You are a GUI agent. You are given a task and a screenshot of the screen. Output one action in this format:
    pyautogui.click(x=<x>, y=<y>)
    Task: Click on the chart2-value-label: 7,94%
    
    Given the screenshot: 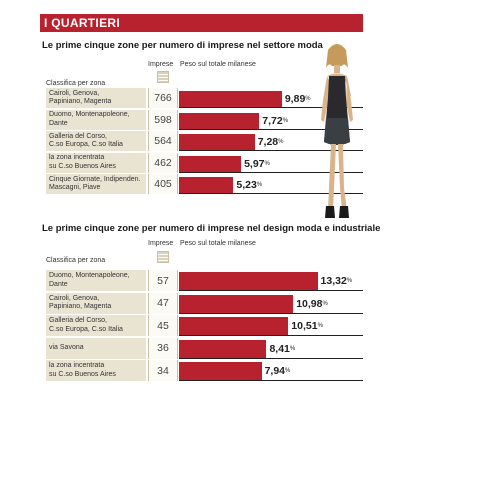 What is the action you would take?
    pyautogui.click(x=277, y=371)
    